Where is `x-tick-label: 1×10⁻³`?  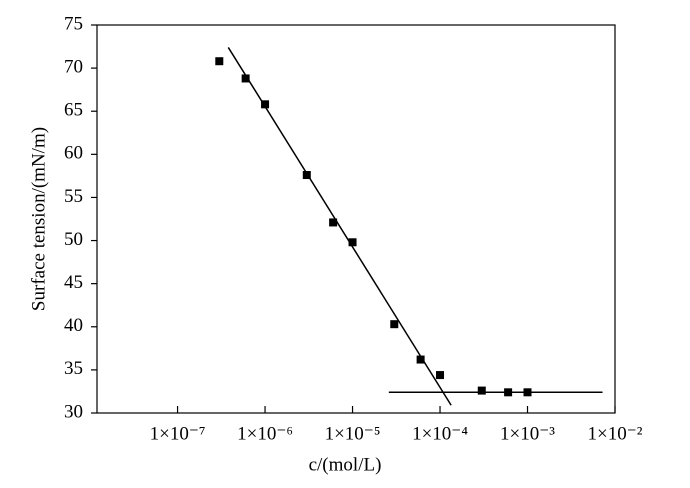
x-tick-label: 1×10⁻³ is located at coordinates (527, 433).